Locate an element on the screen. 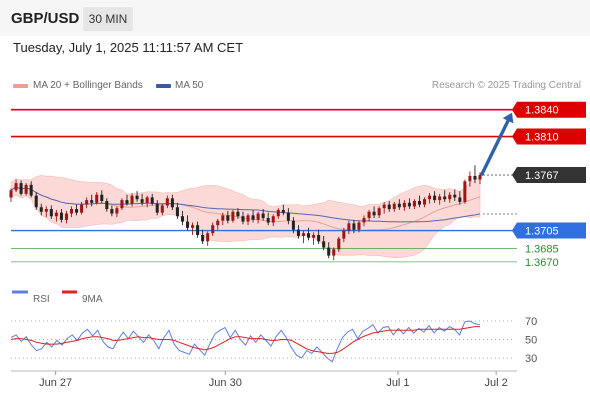 The height and width of the screenshot is (400, 590). rsi-line is located at coordinates (245, 341).